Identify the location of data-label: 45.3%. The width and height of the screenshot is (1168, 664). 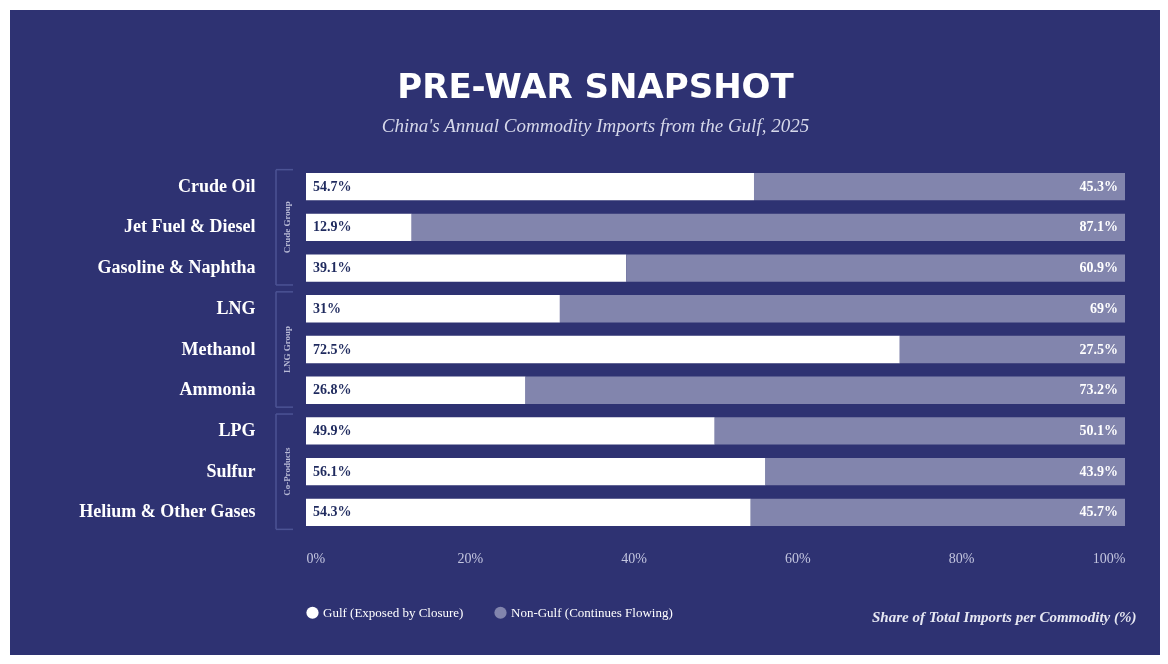
(1098, 186).